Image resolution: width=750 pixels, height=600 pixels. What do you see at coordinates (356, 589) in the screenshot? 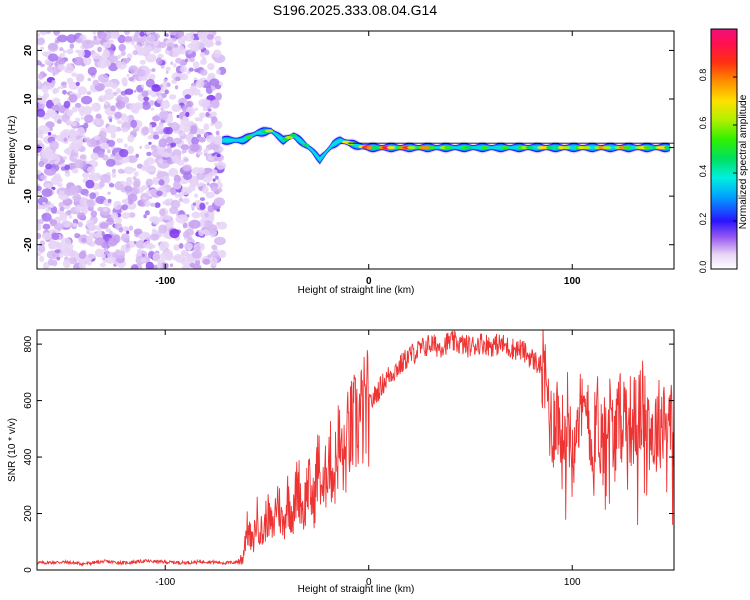
I see `snr-x-label: Height of straight line (km)` at bounding box center [356, 589].